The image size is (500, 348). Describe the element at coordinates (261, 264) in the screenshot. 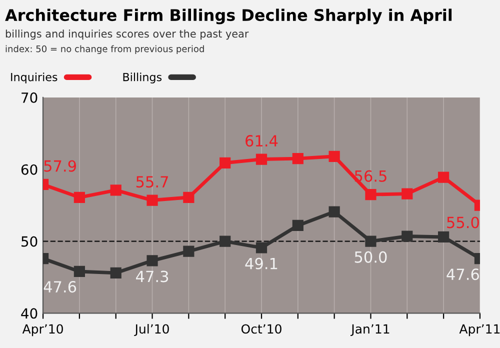

I see `data-label: 49.1` at that location.